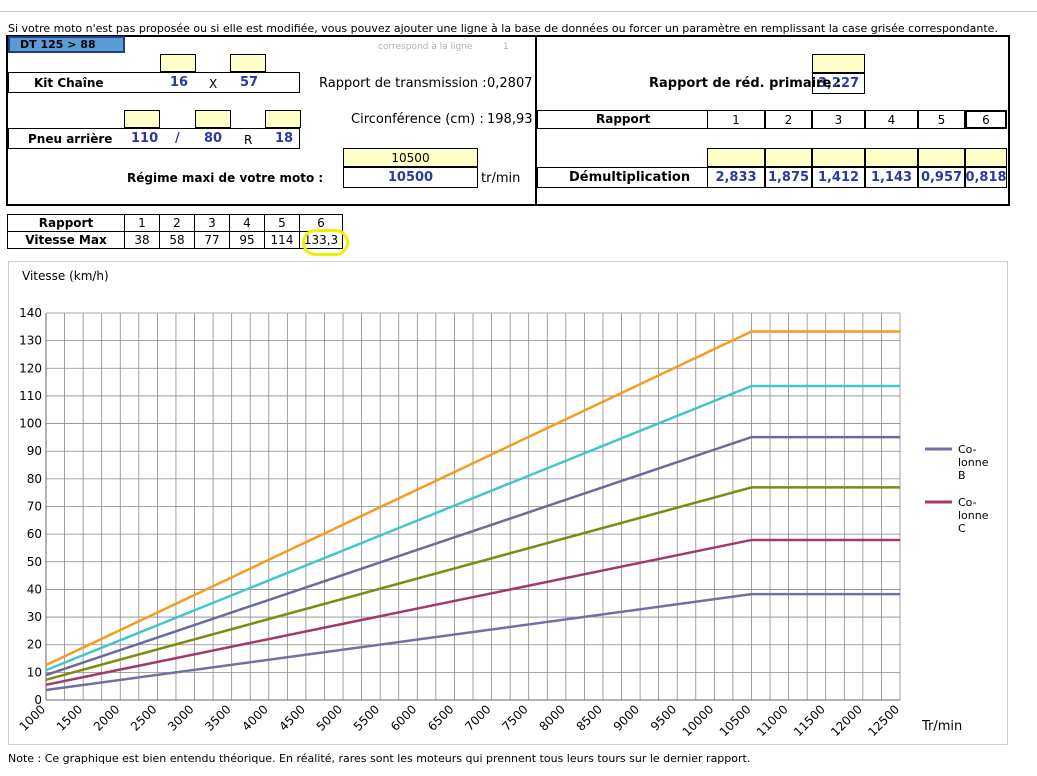  I want to click on tyre-row, so click(154, 138).